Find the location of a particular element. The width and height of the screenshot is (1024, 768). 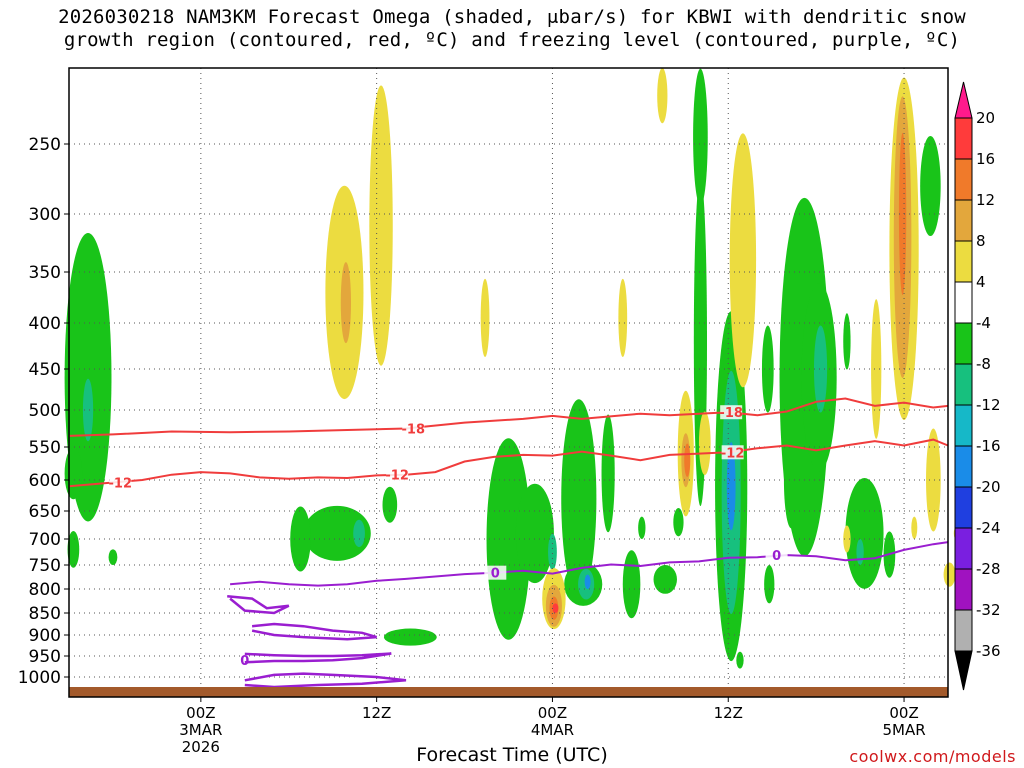

x-tick-date-0: 3MAR is located at coordinates (200, 730).